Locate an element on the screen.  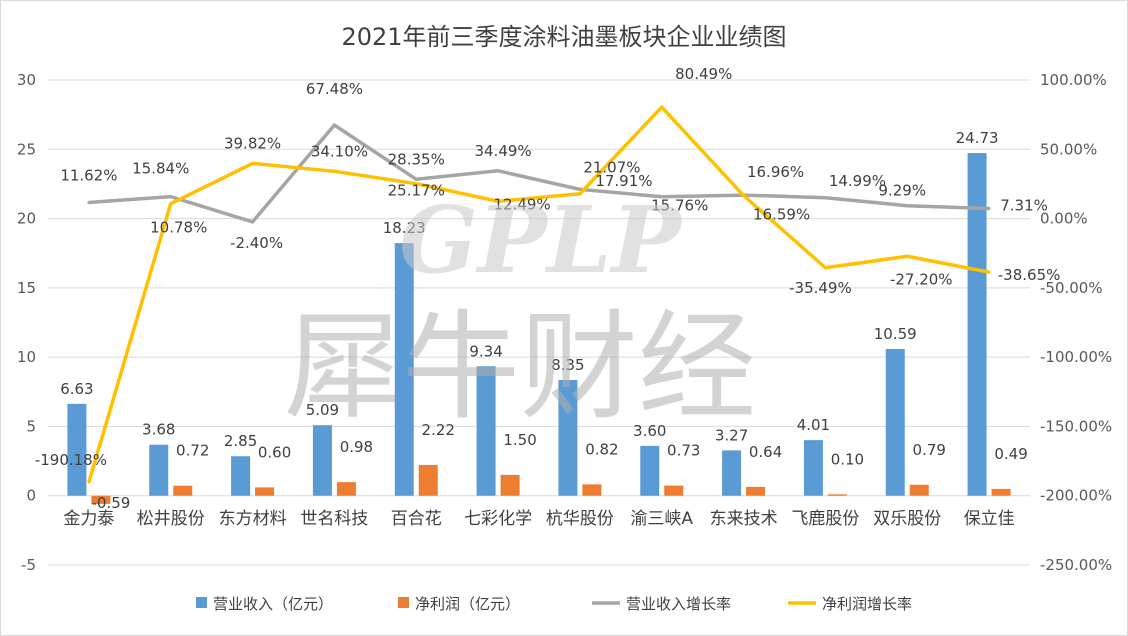
profit-label: 0.60 is located at coordinates (274, 452).